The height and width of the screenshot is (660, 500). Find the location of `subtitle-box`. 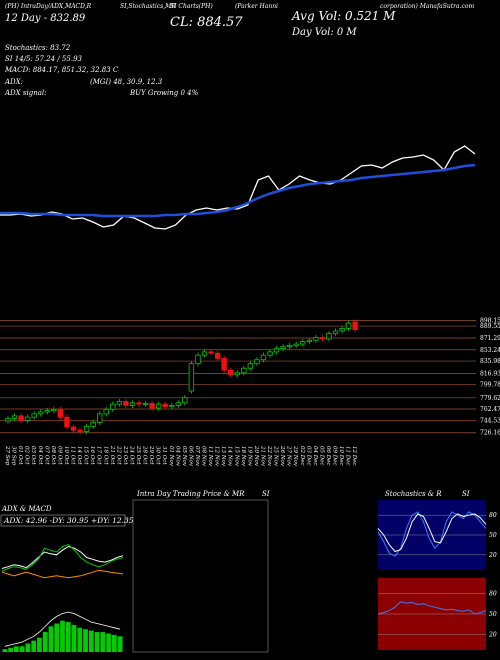

subtitle-box is located at coordinates (63, 520).